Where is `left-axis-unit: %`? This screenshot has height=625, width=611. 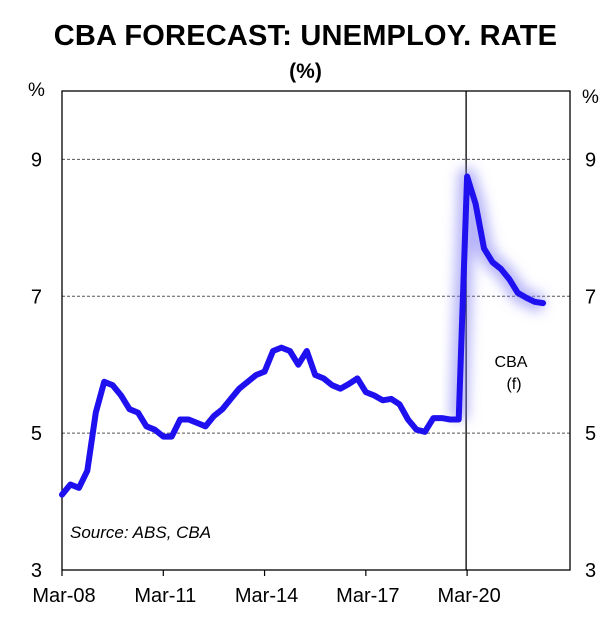
left-axis-unit: % is located at coordinates (36, 90).